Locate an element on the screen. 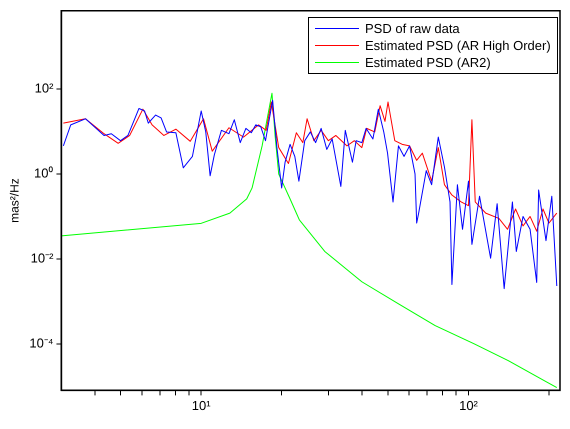  y-tick-label: 10⁻⁴ is located at coordinates (41, 342).